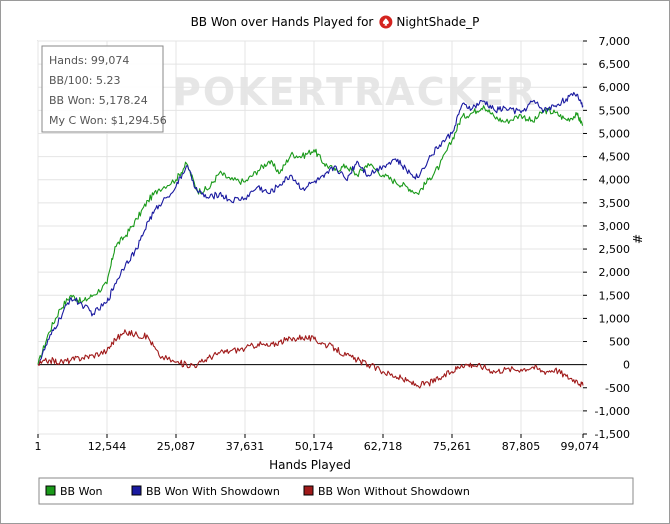 The height and width of the screenshot is (524, 670). I want to click on y-tick-label: 1,000, so click(615, 318).